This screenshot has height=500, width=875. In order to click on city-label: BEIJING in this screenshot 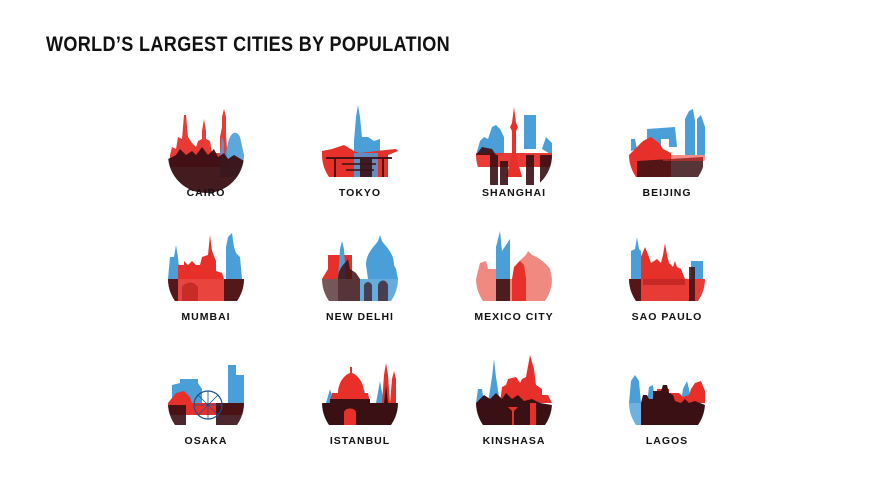, I will do `click(667, 193)`.